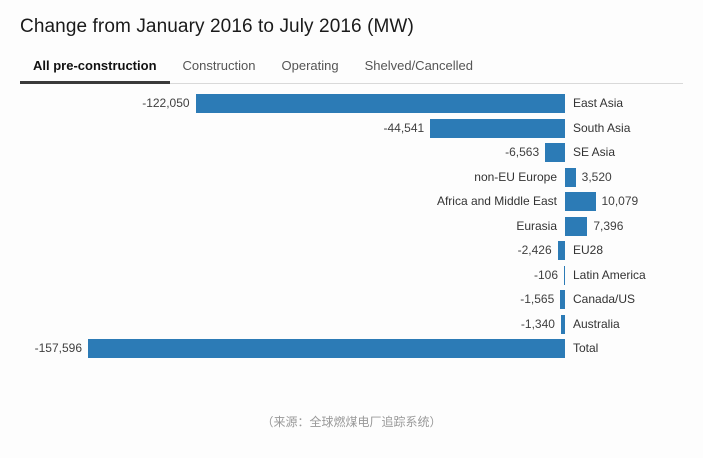  What do you see at coordinates (545, 274) in the screenshot?
I see `value-label: -106` at bounding box center [545, 274].